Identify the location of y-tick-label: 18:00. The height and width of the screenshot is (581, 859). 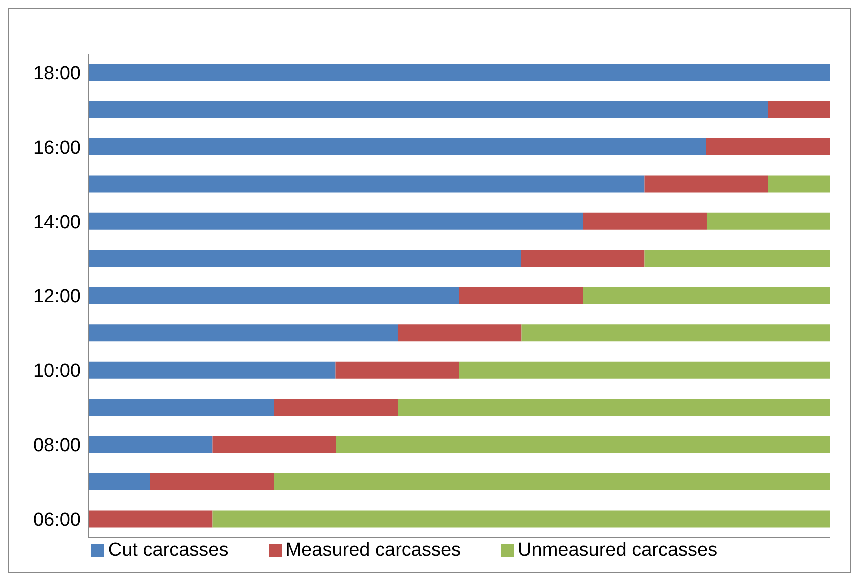
(57, 73).